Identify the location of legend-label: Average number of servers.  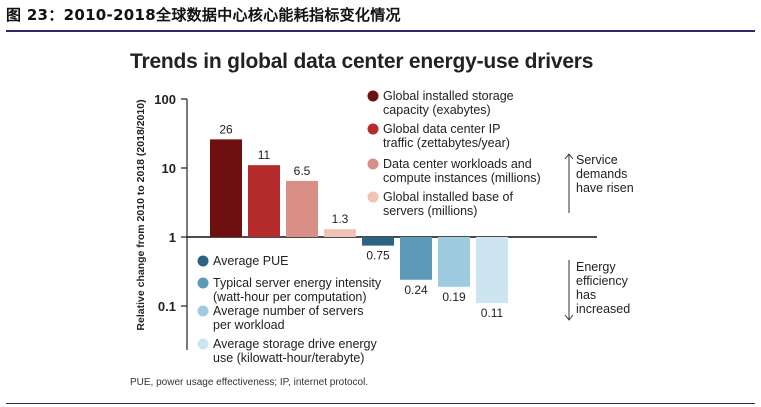
(288, 311).